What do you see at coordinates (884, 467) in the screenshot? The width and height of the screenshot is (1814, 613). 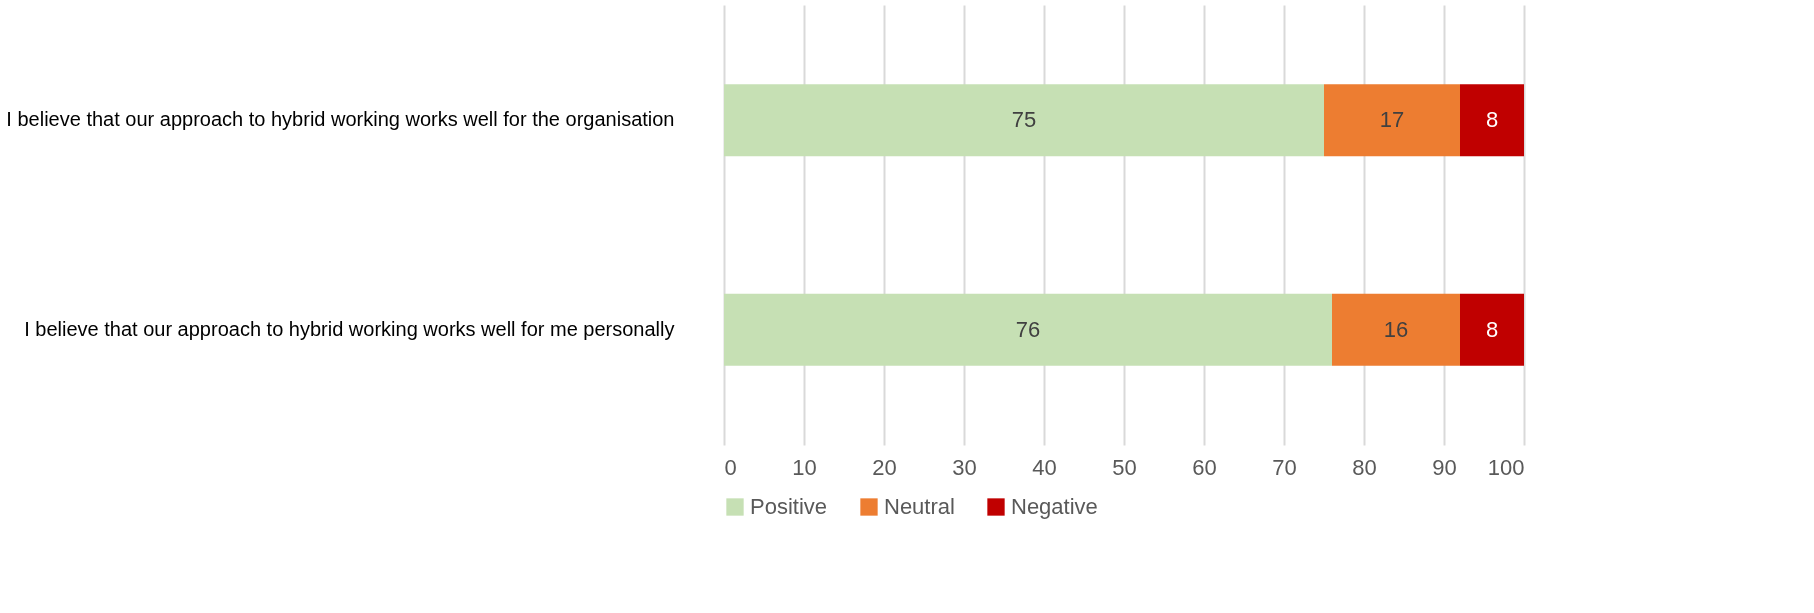 I see `x-tick-label: 20` at bounding box center [884, 467].